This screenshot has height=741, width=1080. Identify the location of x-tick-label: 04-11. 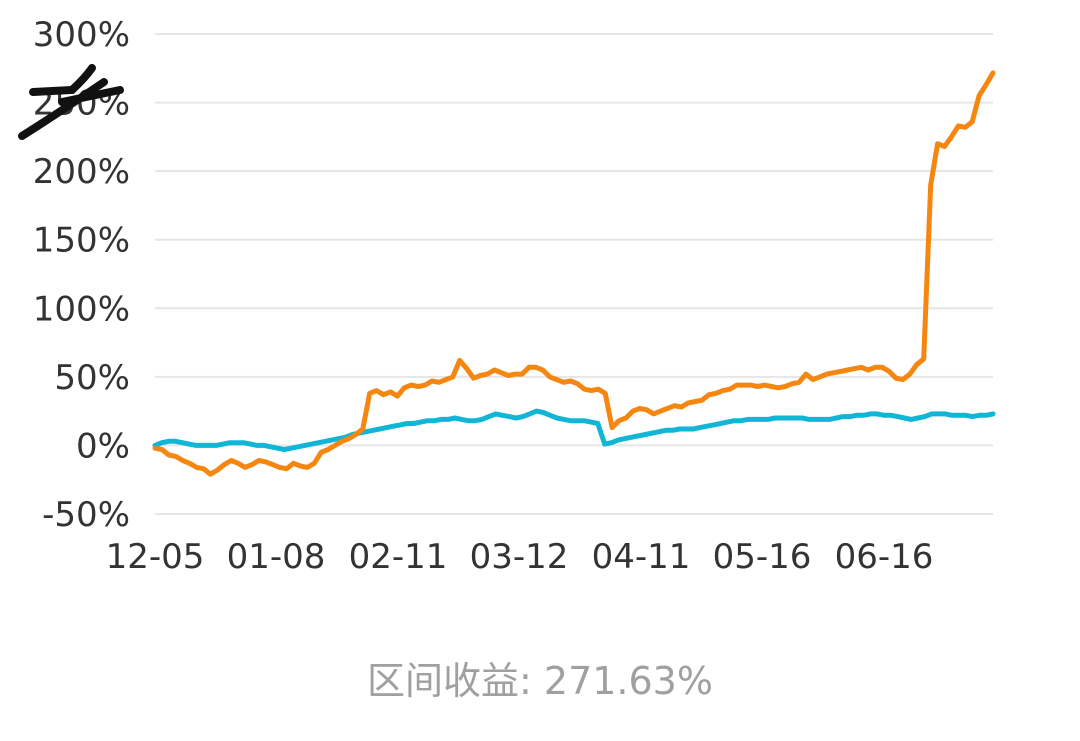
(641, 557).